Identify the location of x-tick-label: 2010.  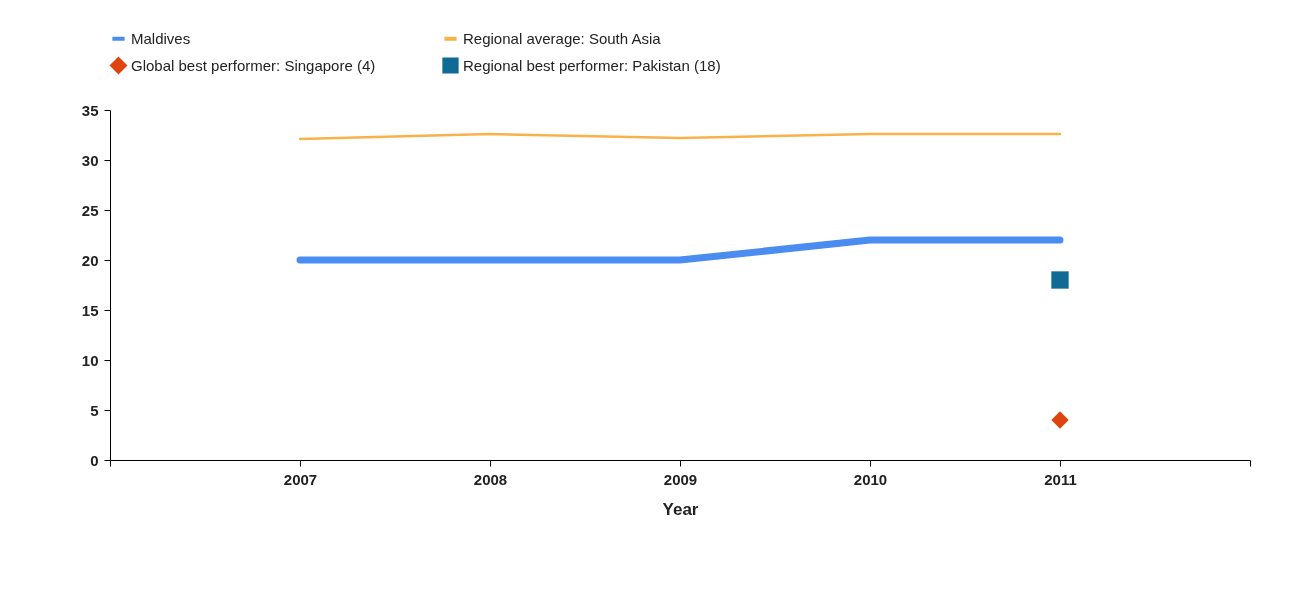
(870, 479).